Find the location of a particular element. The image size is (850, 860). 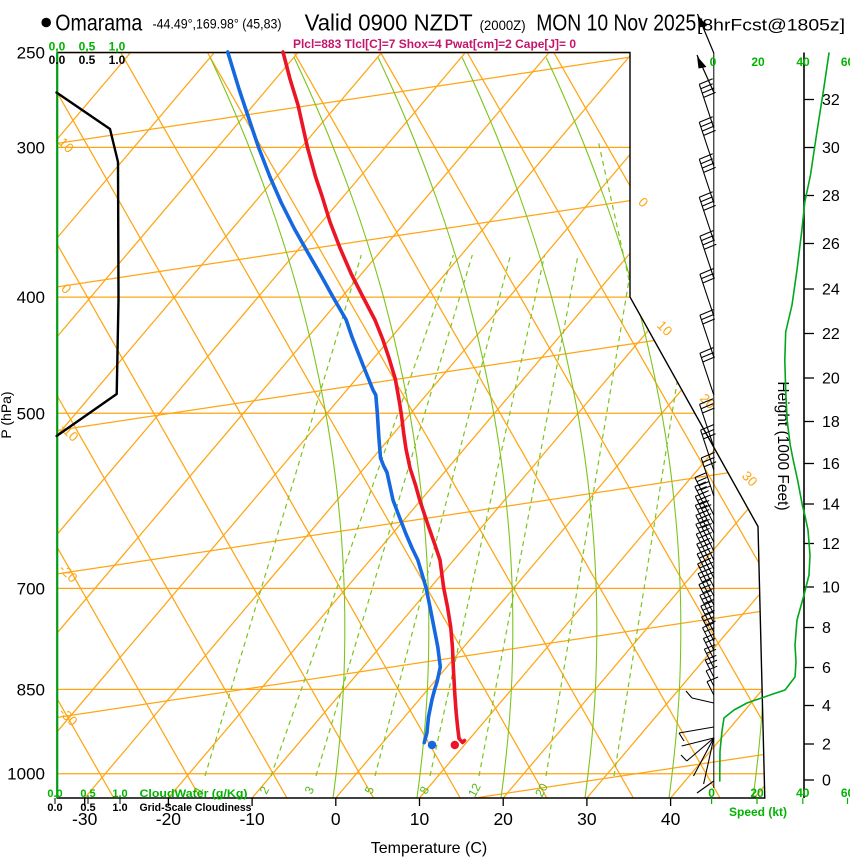

svg-text: [8hrFcst@1805z] is located at coordinates (771, 25).